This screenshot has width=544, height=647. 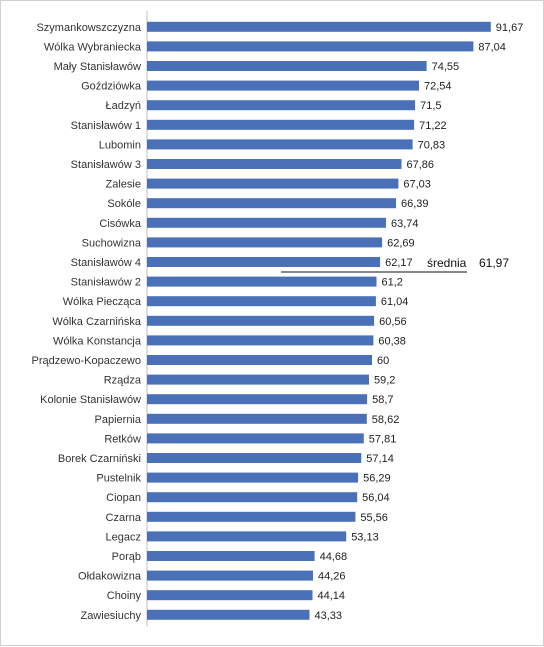 What do you see at coordinates (123, 185) in the screenshot?
I see `category-label: Zalesie` at bounding box center [123, 185].